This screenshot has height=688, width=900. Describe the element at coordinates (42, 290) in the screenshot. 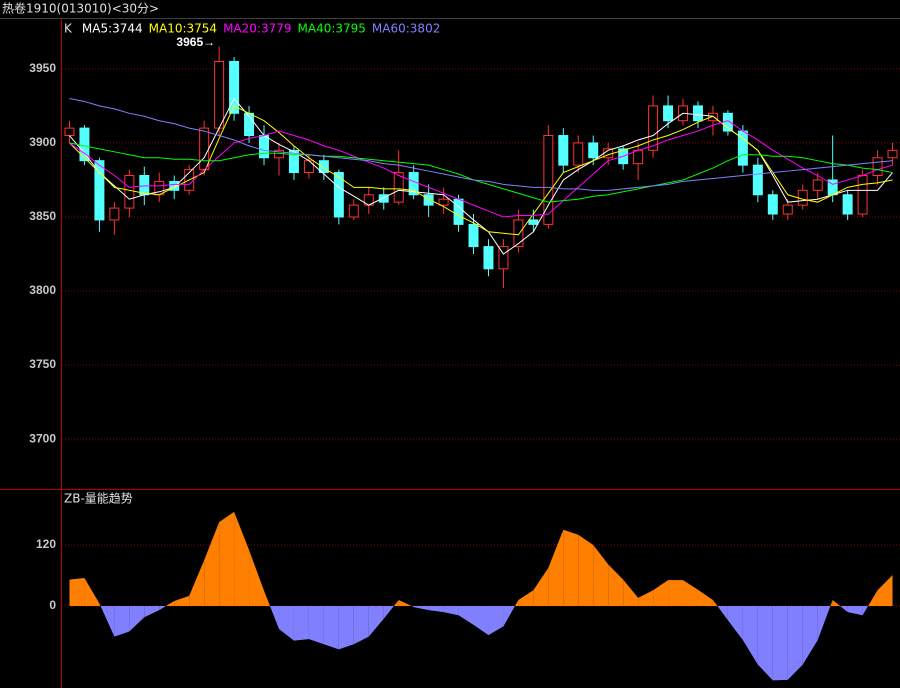

I see `y-tick-label: 3800` at that location.